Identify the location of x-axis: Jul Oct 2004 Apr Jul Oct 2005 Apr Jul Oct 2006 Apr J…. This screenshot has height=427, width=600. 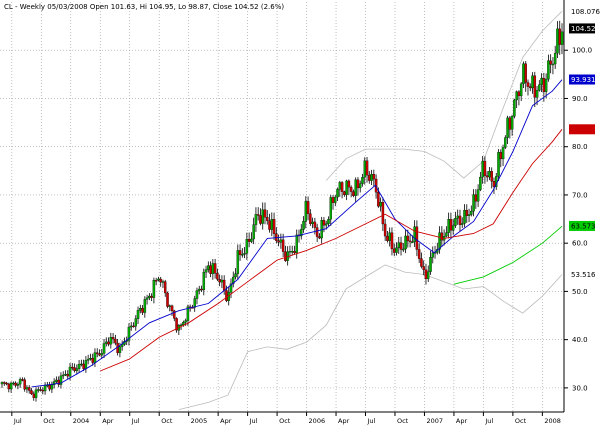
(286, 418).